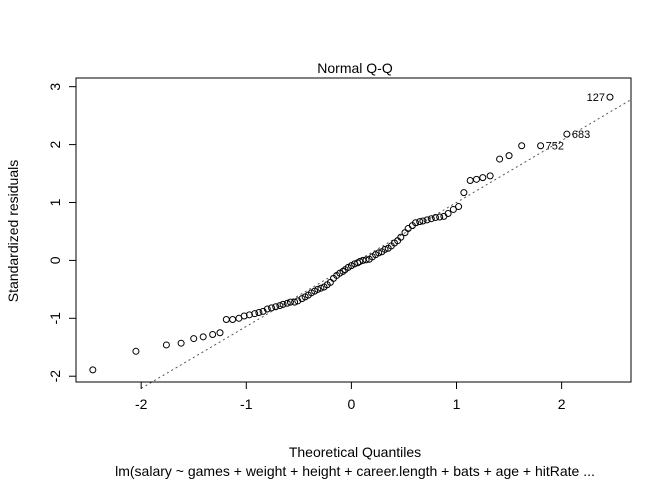 Image resolution: width=672 pixels, height=480 pixels. Describe the element at coordinates (141, 404) in the screenshot. I see `x-tick-label: -2` at that location.